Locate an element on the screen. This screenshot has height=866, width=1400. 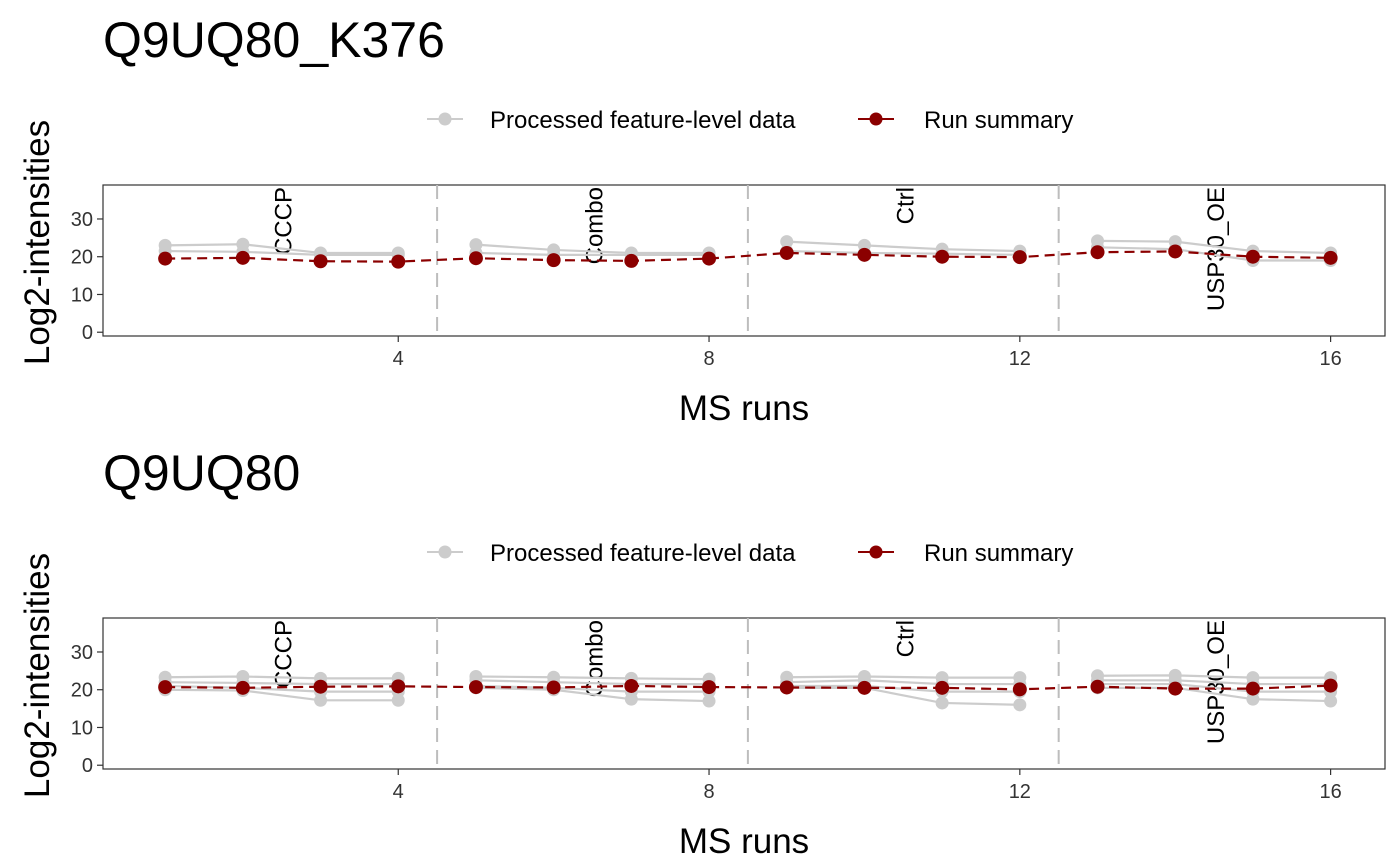
group-label: CCCP is located at coordinates (284, 221).